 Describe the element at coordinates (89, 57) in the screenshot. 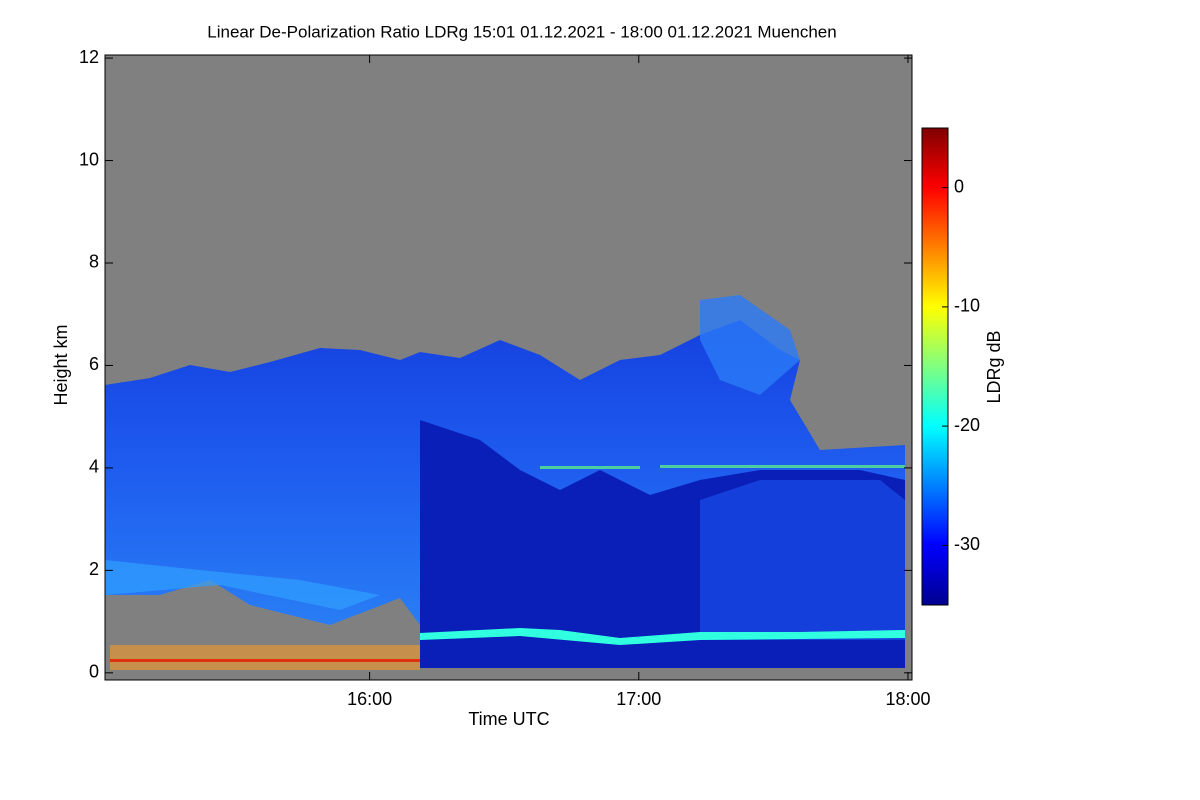

I see `y-tick-label: 12` at that location.